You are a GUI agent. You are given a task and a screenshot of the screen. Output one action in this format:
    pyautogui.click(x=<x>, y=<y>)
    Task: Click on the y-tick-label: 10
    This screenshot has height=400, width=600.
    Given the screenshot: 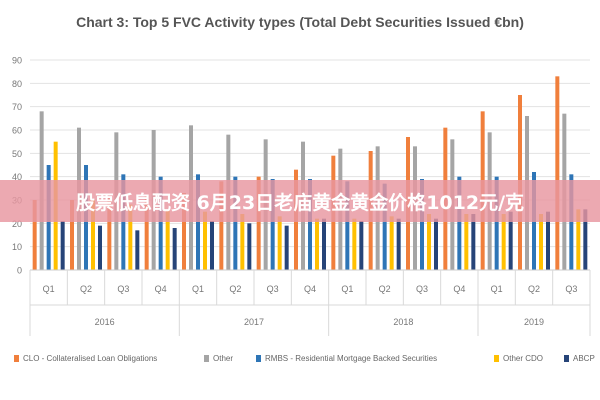 What is the action you would take?
    pyautogui.click(x=17, y=247)
    